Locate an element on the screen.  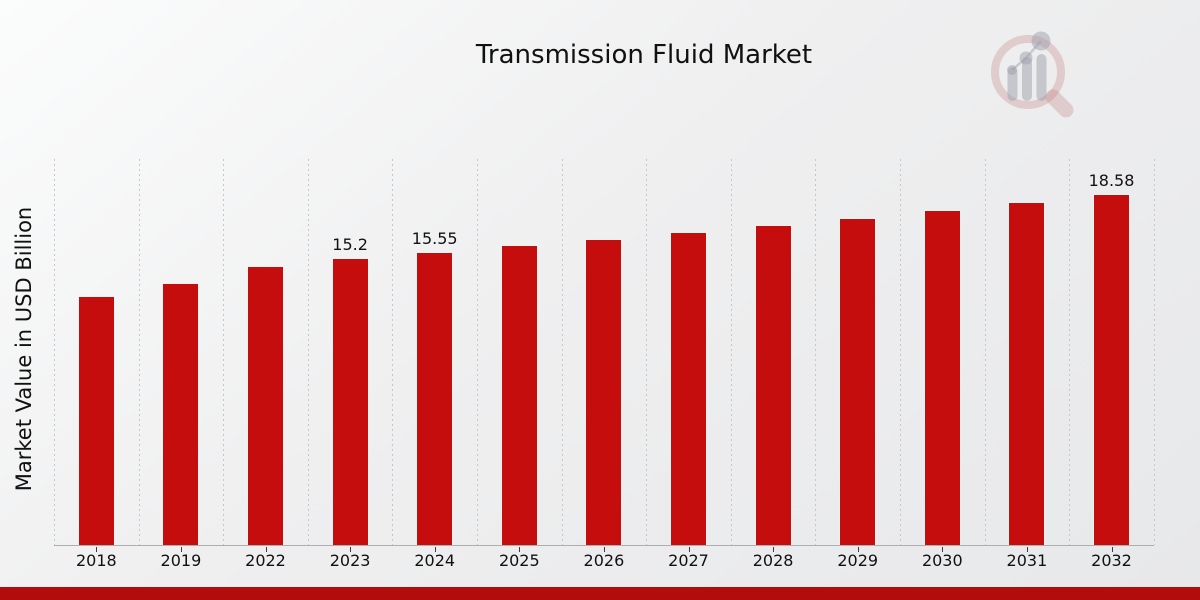
x-tick-label: 2024 is located at coordinates (435, 560).